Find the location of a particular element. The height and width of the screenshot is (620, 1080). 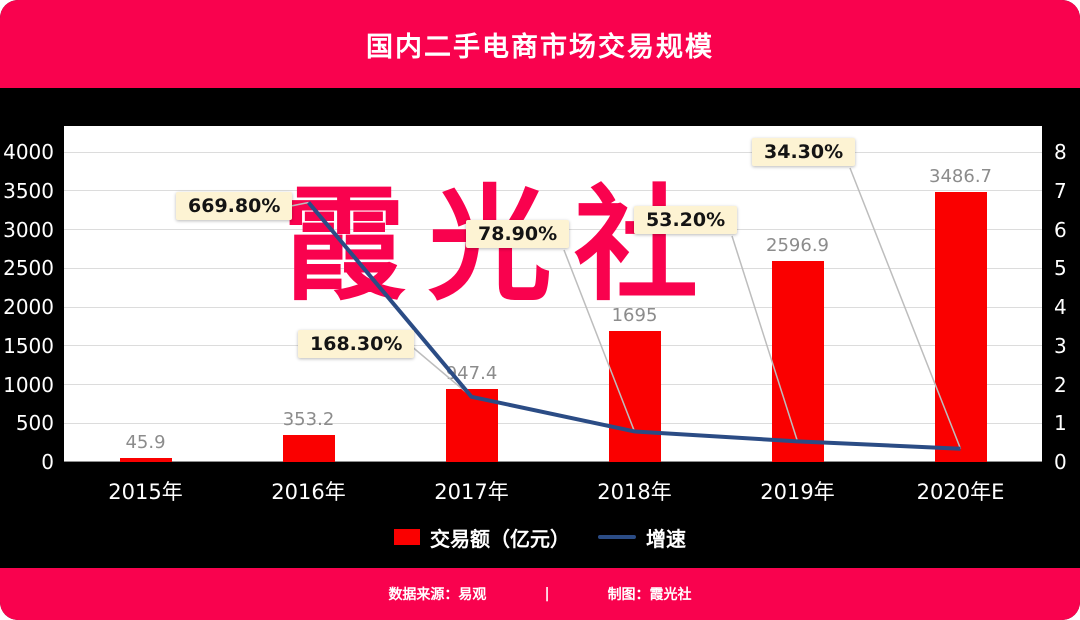

growth-callout: 34.30% is located at coordinates (804, 152).